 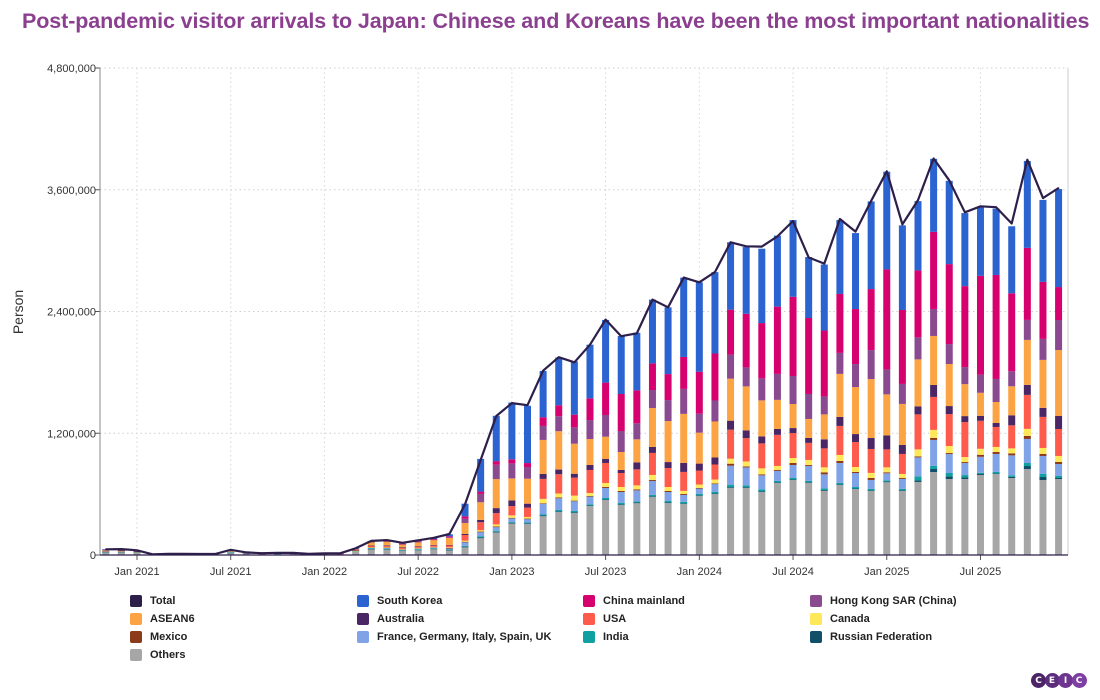 I want to click on legend-item: France, Germany, Italy, Spain, UK, so click(x=454, y=637).